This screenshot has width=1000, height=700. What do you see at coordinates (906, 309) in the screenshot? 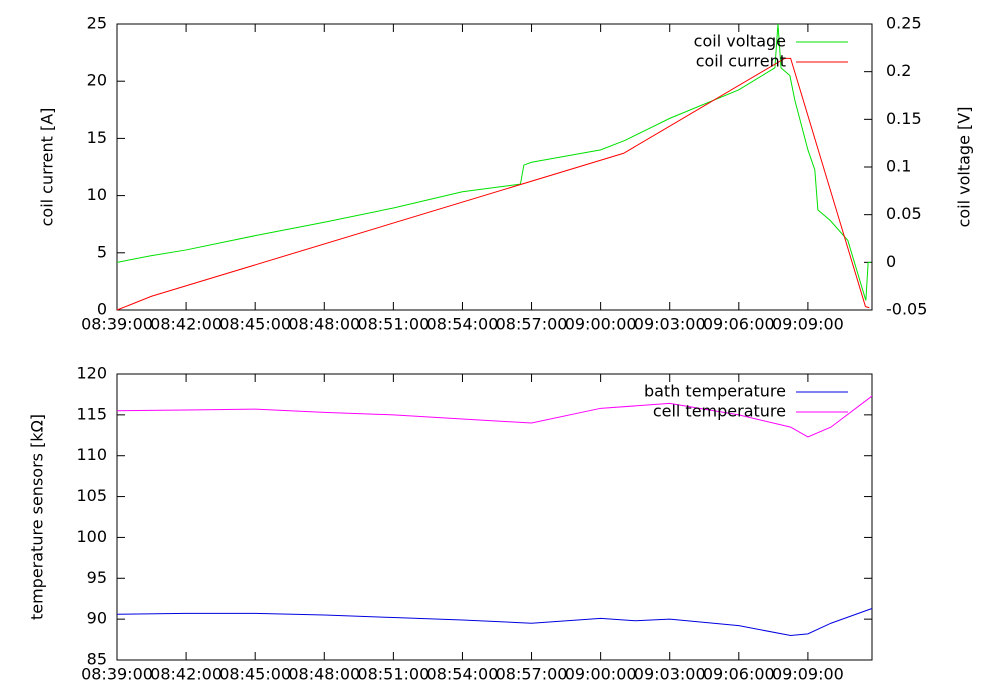
I see `y2-tick-label: -0.05` at bounding box center [906, 309].